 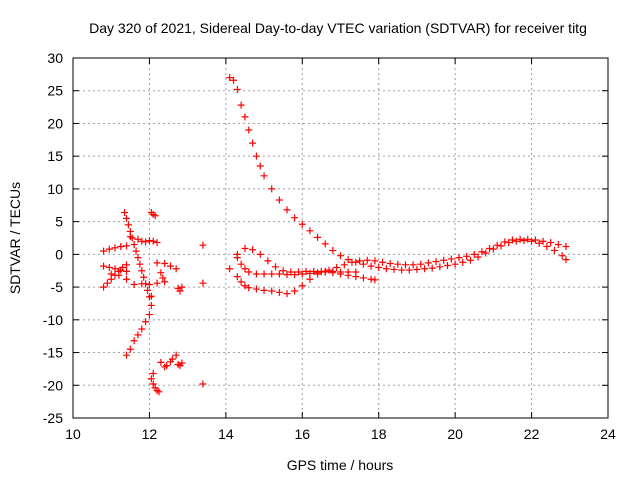 I want to click on sat-track-lowest-band, so click(x=296, y=282).